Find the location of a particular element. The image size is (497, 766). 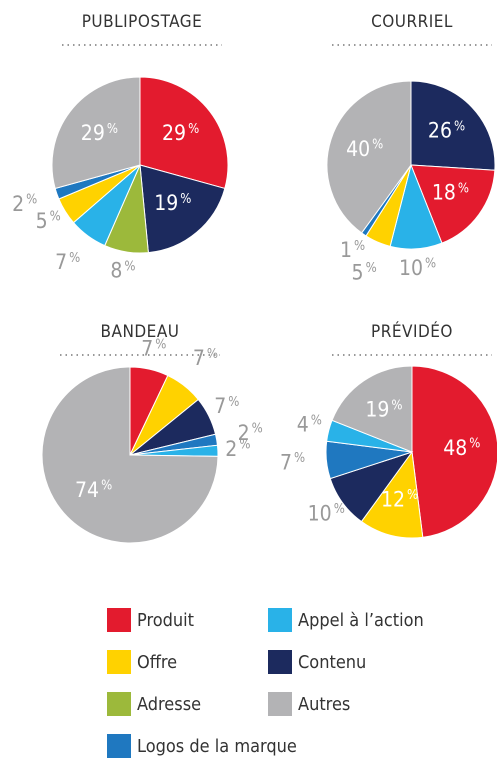

legend-label: Logos de la marque is located at coordinates (217, 746).